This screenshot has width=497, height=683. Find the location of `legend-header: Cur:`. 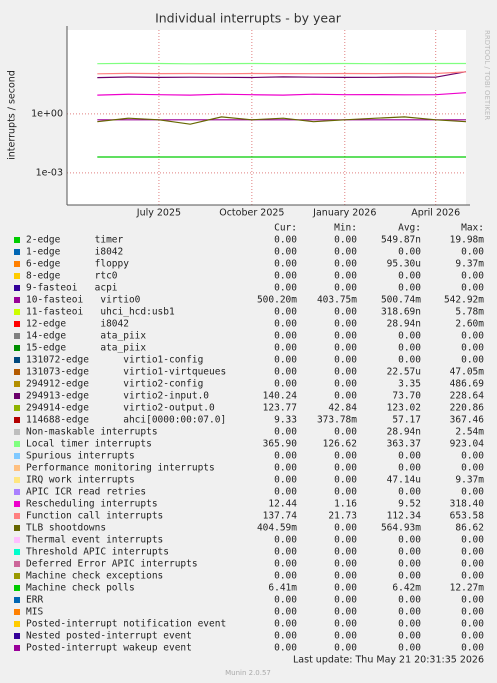

legend-header: Cur: is located at coordinates (285, 228).